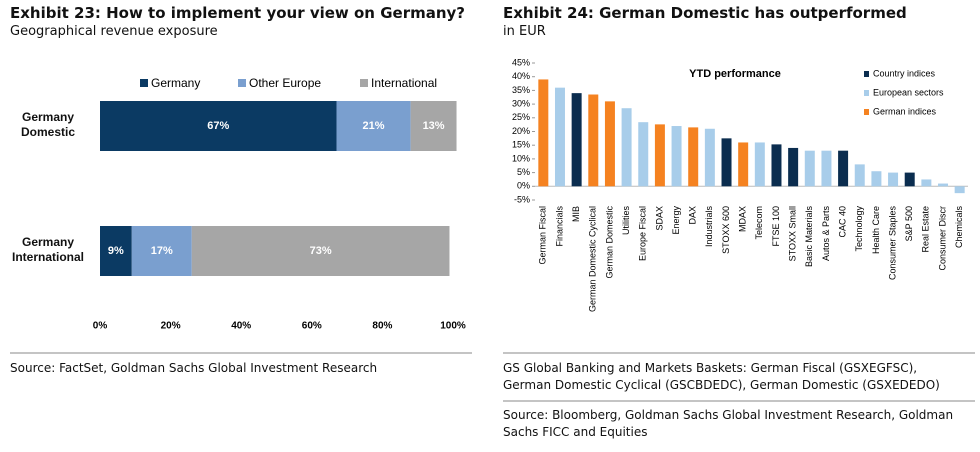 This screenshot has height=452, width=980. I want to click on x-tick-label: 60%, so click(312, 326).